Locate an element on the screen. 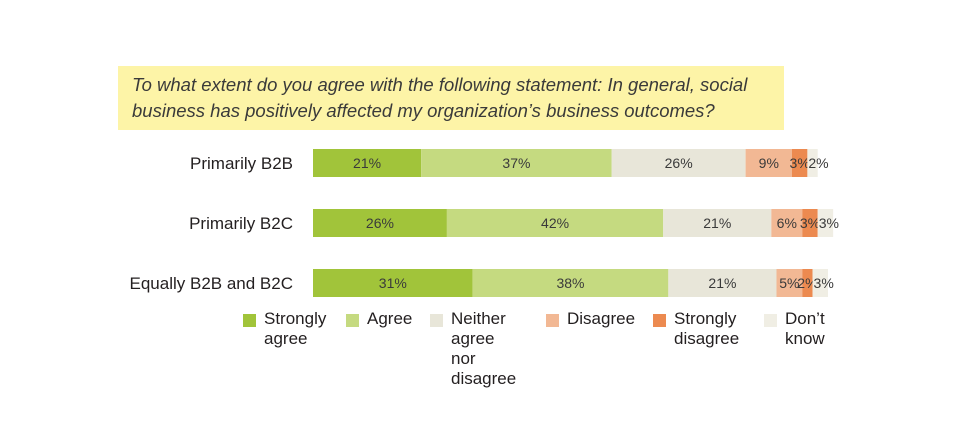 Image resolution: width=960 pixels, height=421 pixels. legend-item: Don’t know is located at coordinates (794, 329).